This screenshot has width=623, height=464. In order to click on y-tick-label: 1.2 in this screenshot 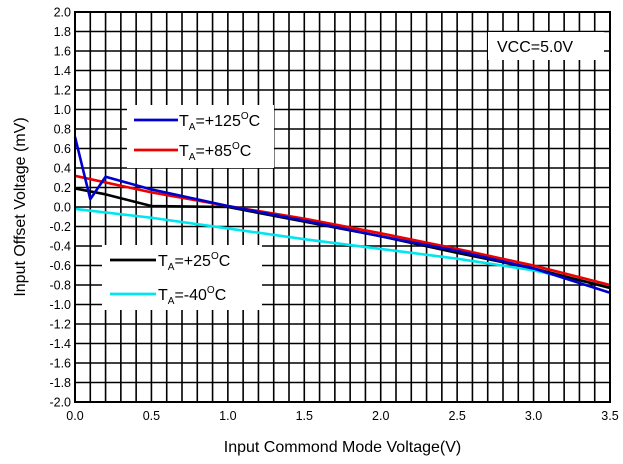, I will do `click(62, 91)`.